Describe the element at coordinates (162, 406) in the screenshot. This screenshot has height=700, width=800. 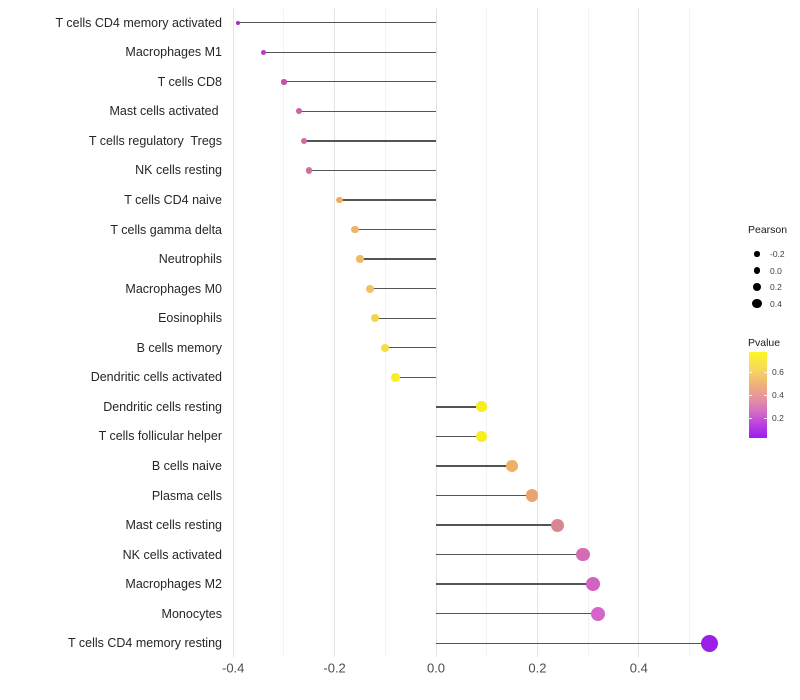
I see `y-axis-label: Dendritic cells resting` at that location.